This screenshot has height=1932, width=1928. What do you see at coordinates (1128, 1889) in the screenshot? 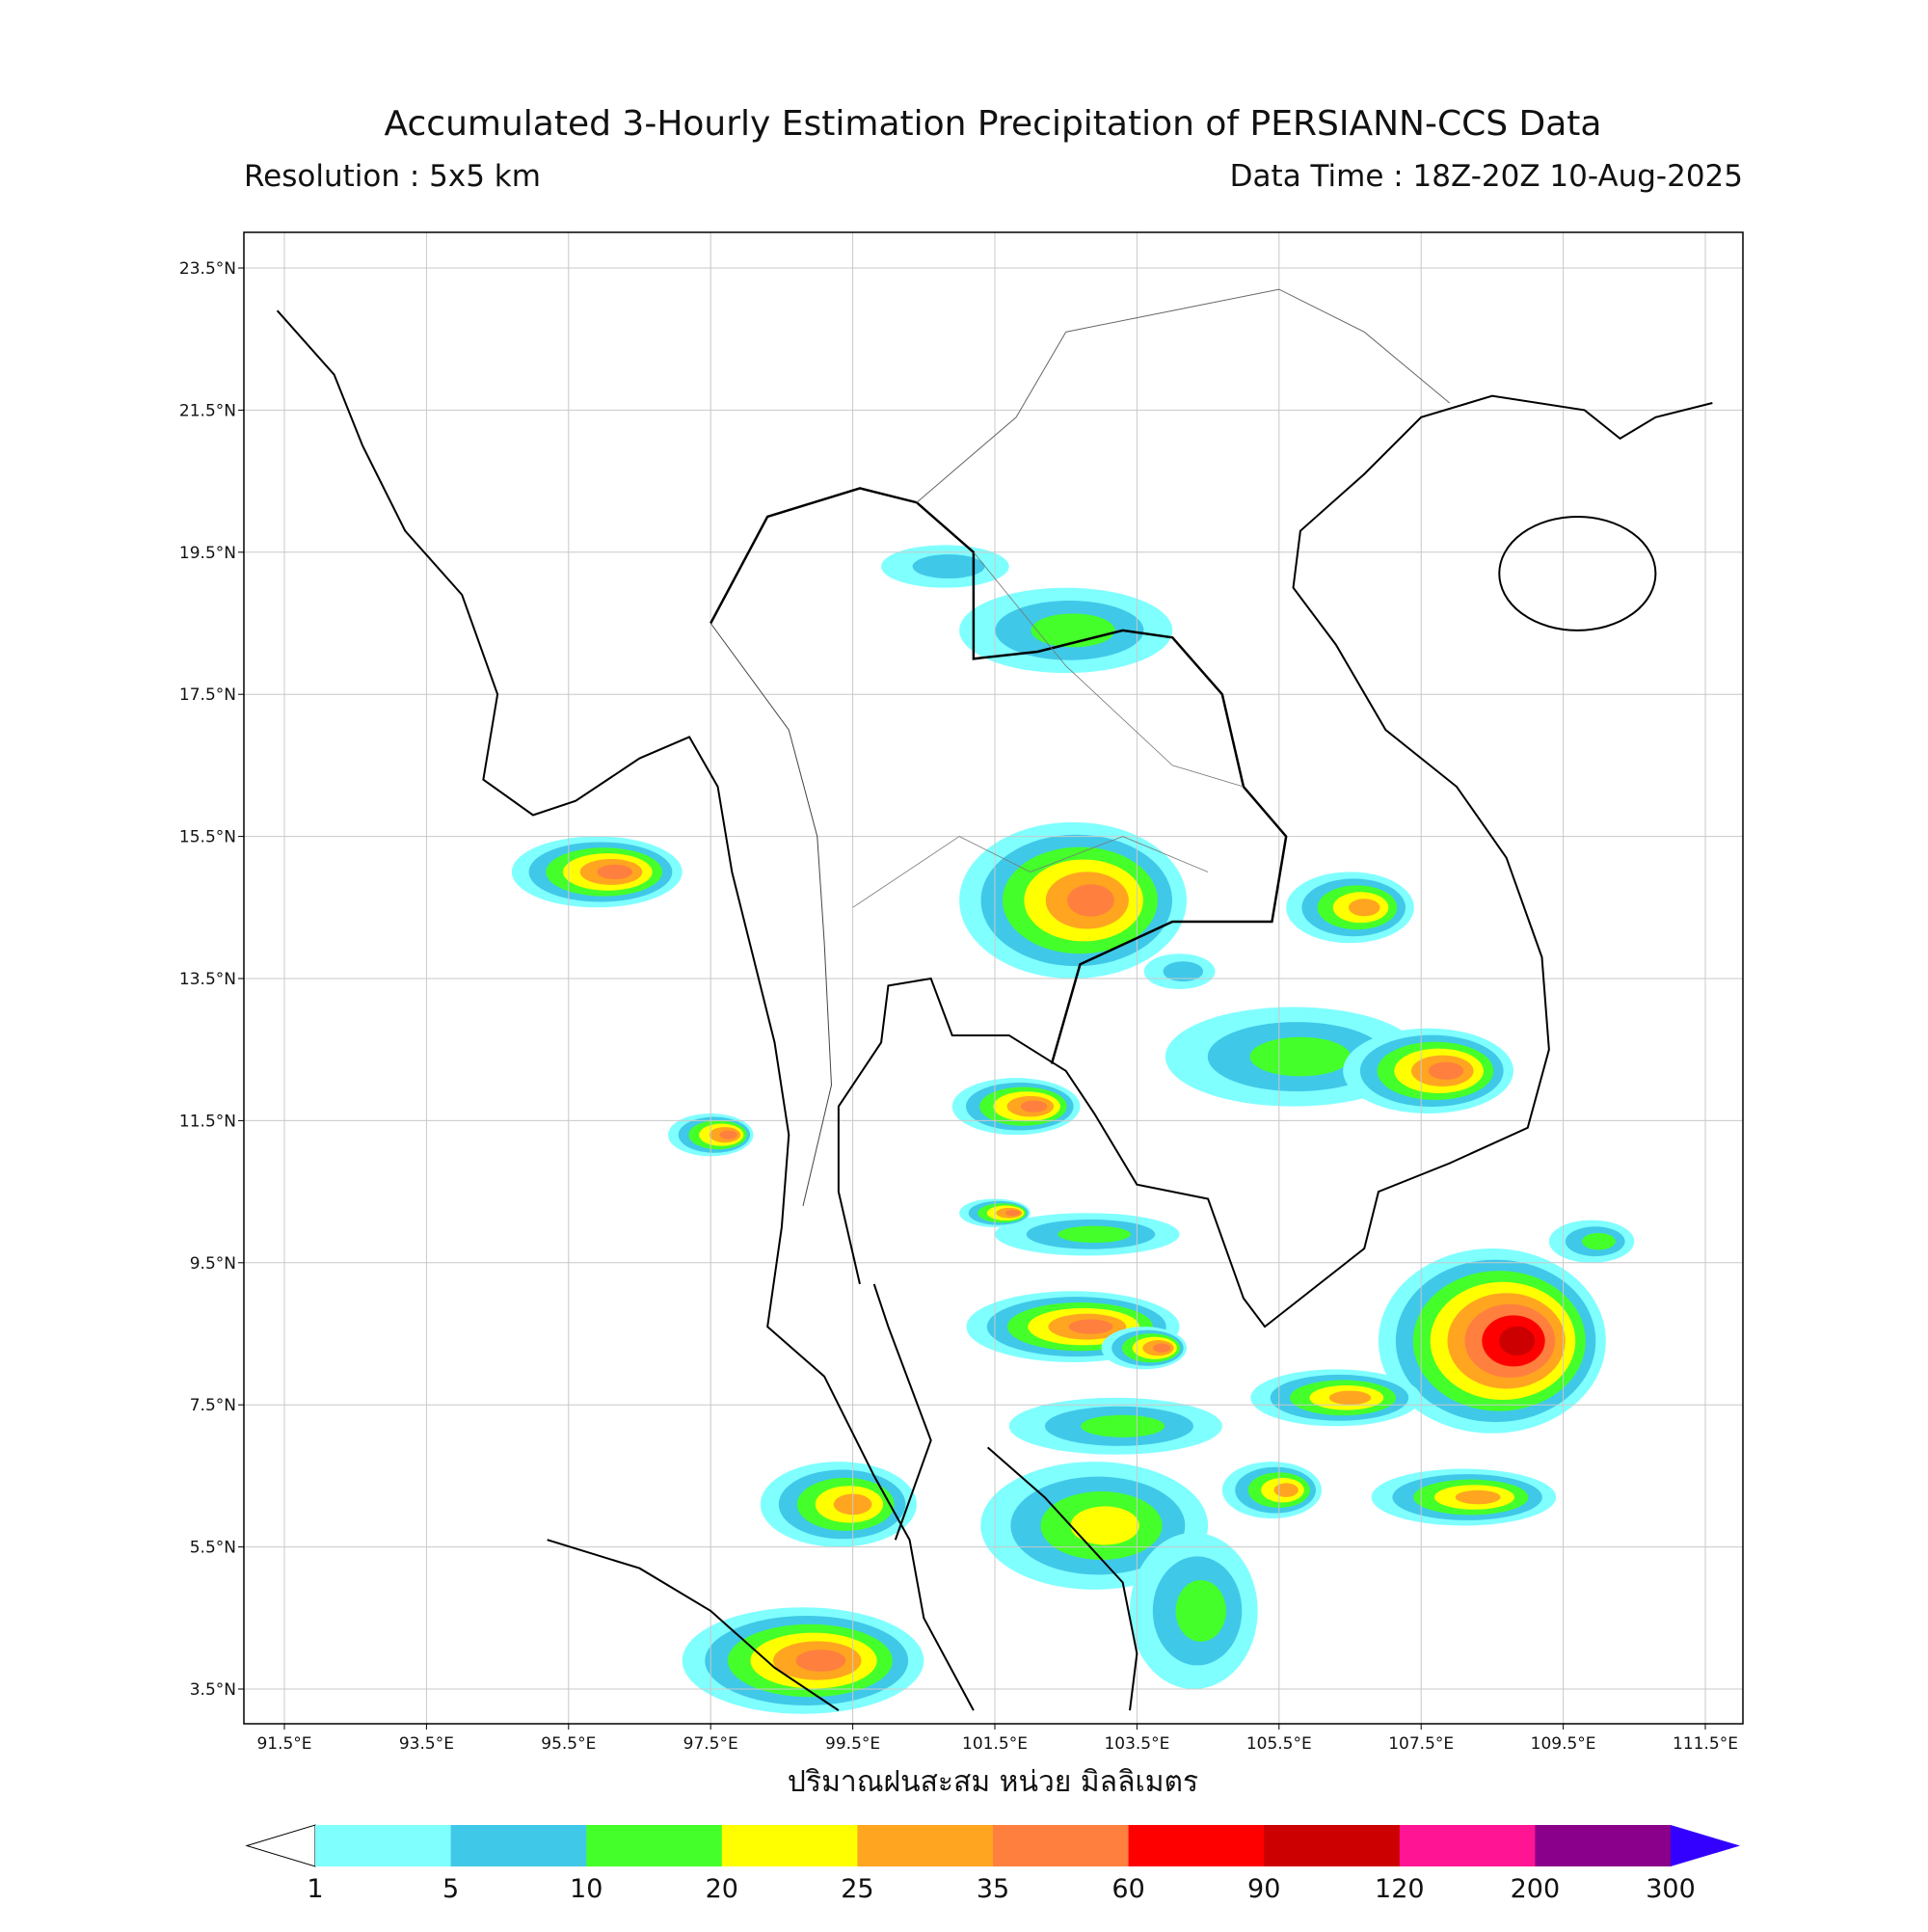
I see `colorbar-tick-label: 60` at bounding box center [1128, 1889].